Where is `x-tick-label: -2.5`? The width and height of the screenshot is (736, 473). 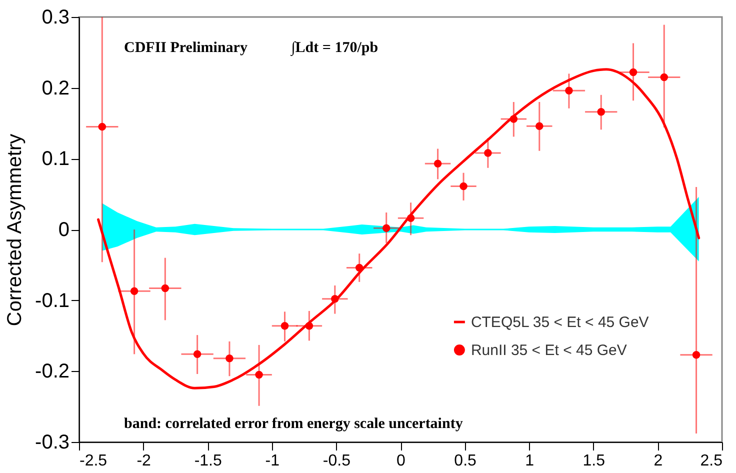 x-tick-label: -2.5 is located at coordinates (94, 461).